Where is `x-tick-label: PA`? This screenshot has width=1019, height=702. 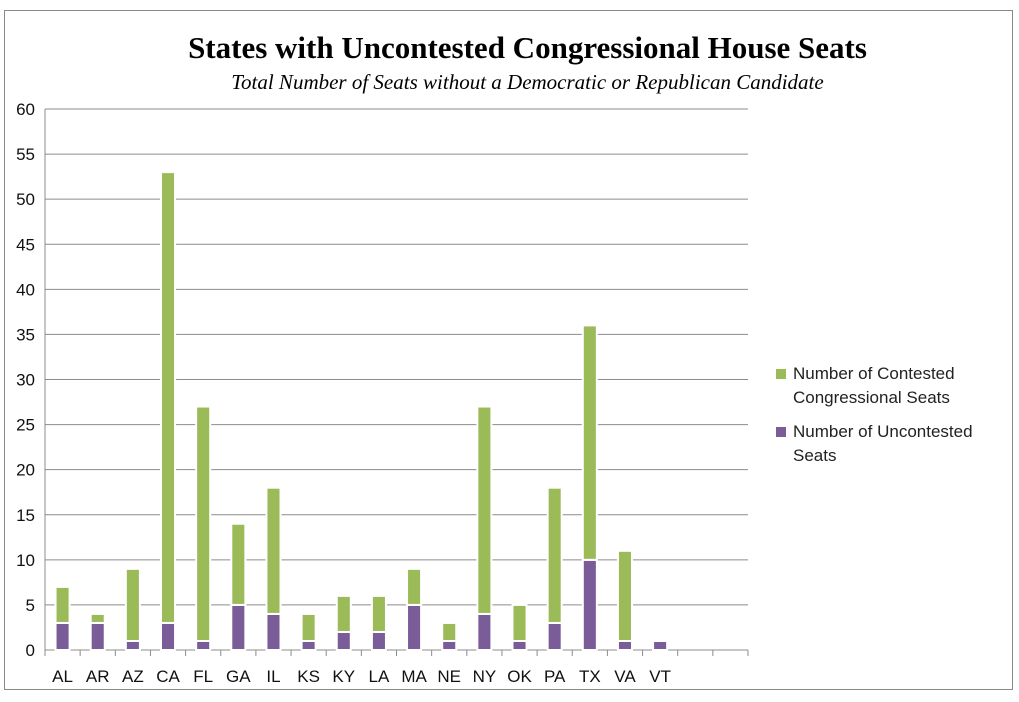 x-tick-label: PA is located at coordinates (555, 676).